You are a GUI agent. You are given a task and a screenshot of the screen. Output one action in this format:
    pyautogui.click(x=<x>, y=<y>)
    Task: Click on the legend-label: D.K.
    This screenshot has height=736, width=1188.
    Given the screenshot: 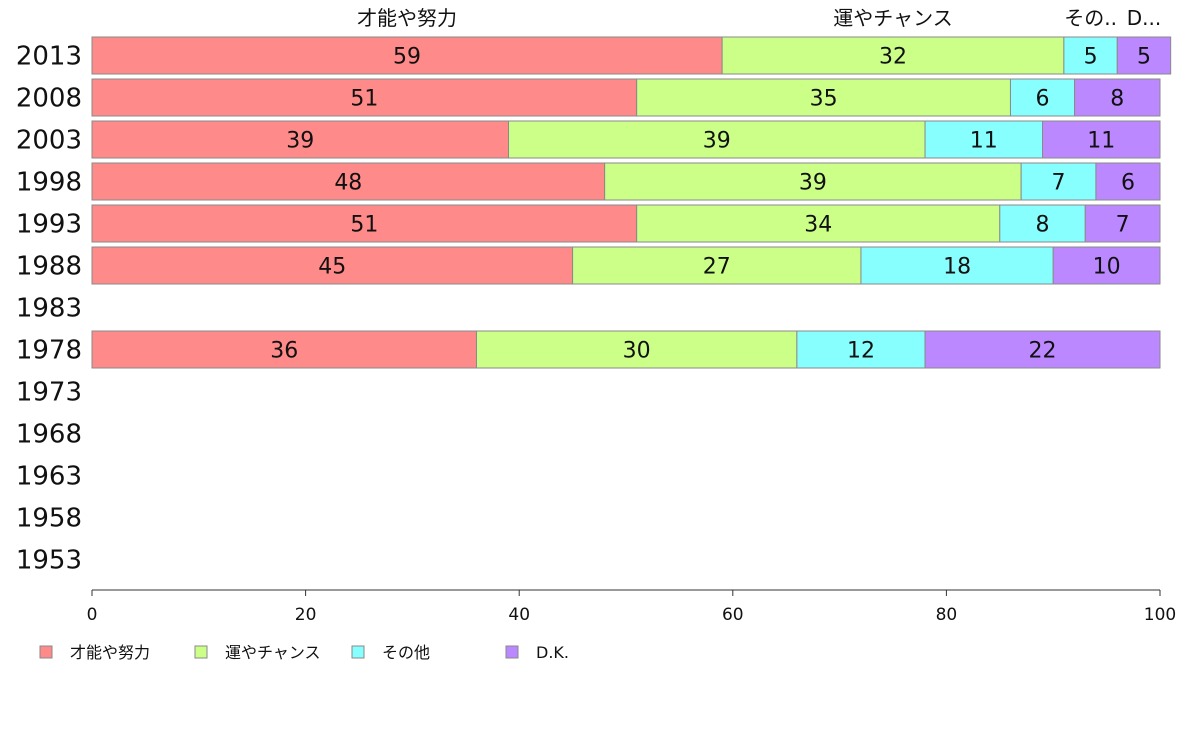 What is the action you would take?
    pyautogui.click(x=552, y=652)
    